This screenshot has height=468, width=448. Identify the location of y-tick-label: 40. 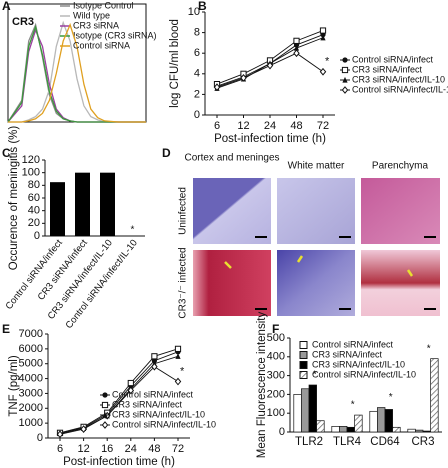
(34, 211).